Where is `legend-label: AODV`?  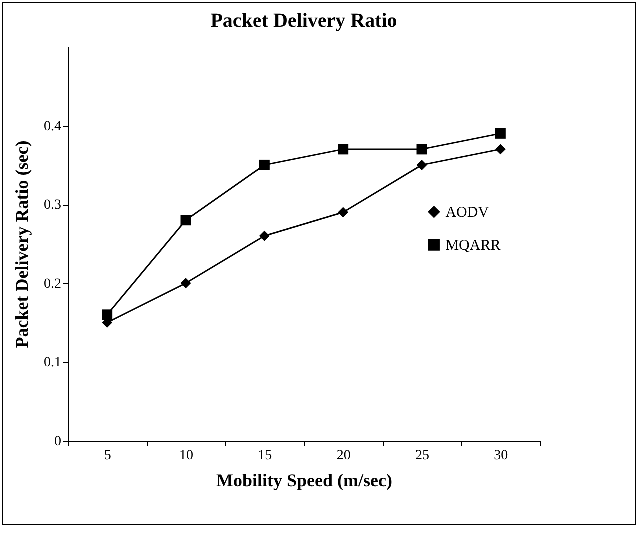
legend-label: AODV is located at coordinates (468, 213).